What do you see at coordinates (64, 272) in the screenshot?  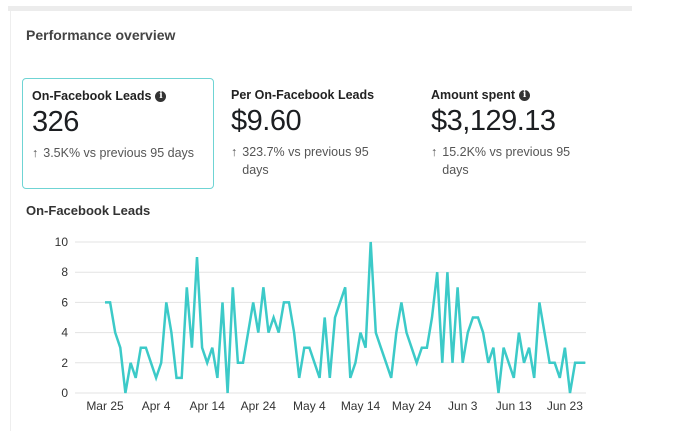 I see `y-tick-label: 8` at bounding box center [64, 272].